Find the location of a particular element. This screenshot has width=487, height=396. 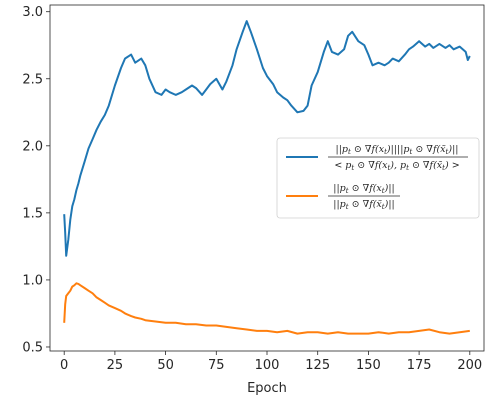

legend-label-ratio-norms: ||pt ⊙ ∇f(xt)|| ||pt ⊙ ∇f(x̃t)|| is located at coordinates (364, 197).